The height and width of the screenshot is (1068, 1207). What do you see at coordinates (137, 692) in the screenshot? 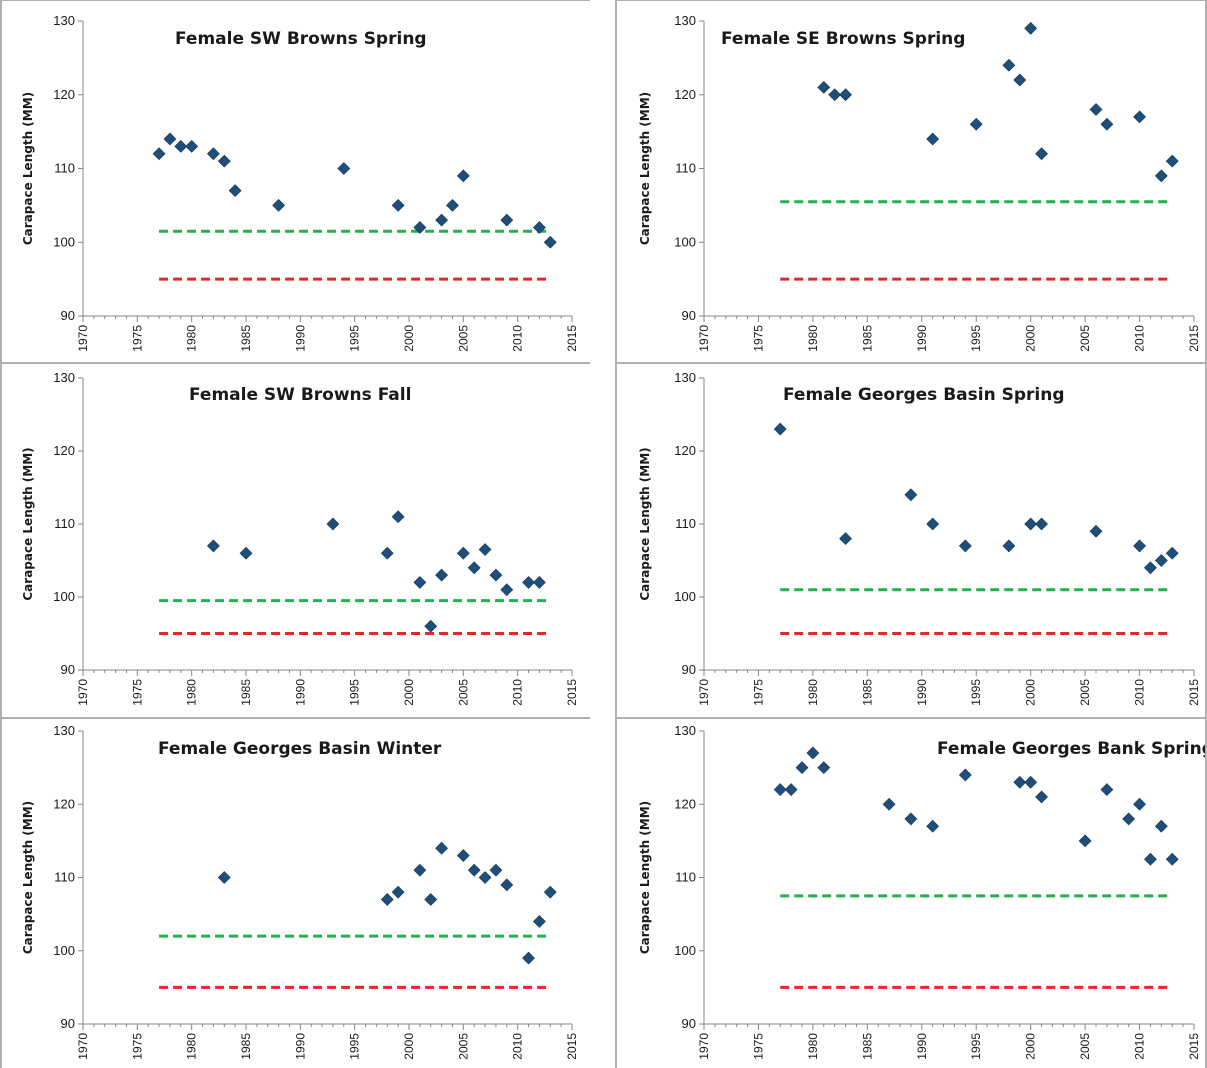
I see `x-tick-label: 1975` at bounding box center [137, 692].